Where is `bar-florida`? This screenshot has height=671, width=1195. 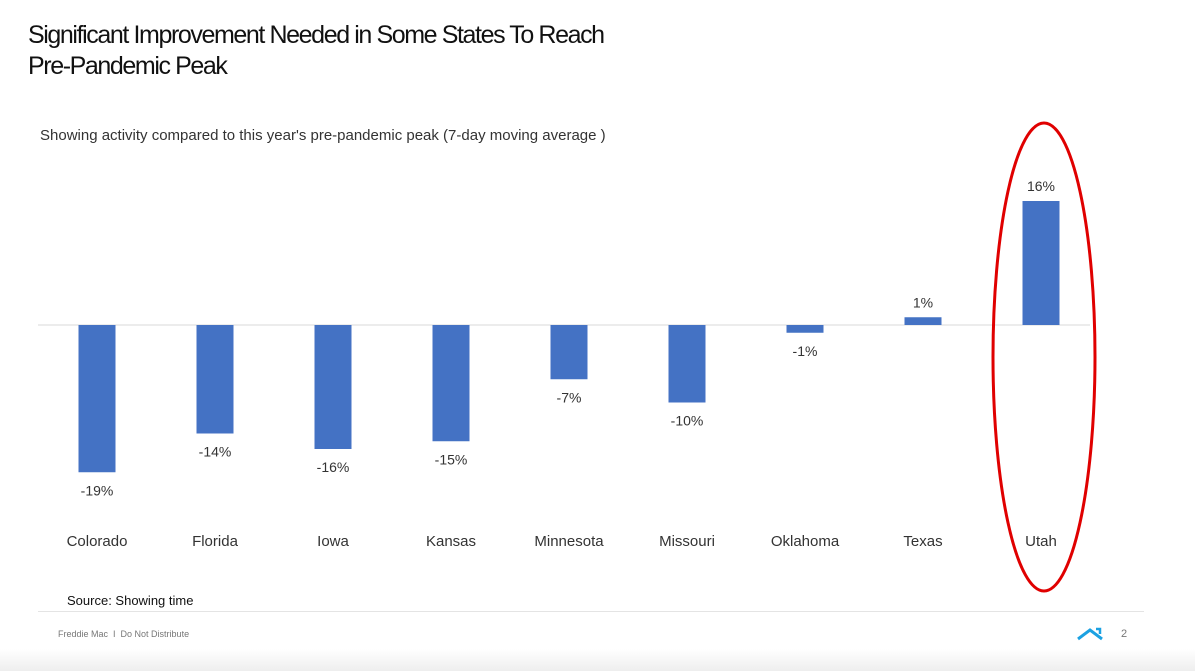 bar-florida is located at coordinates (215, 379).